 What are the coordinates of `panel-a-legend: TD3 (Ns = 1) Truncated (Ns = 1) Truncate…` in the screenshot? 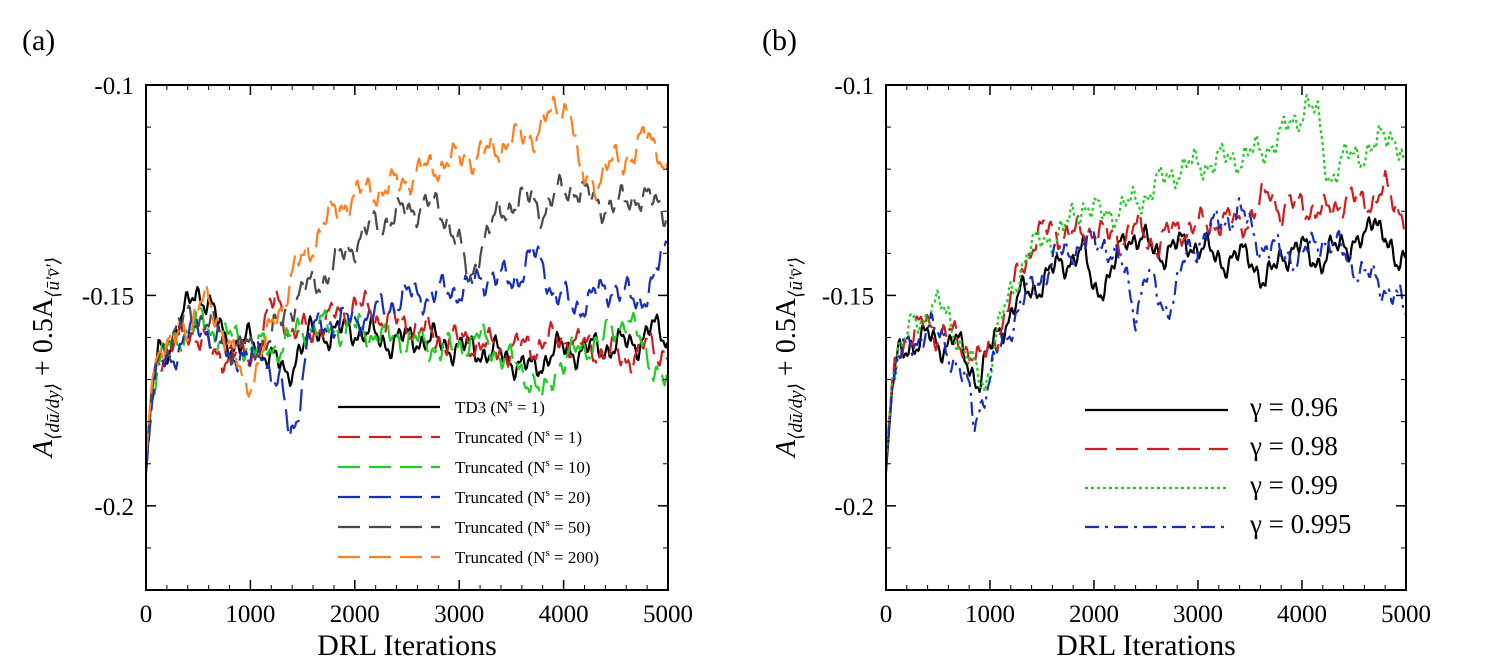 It's located at (468, 482).